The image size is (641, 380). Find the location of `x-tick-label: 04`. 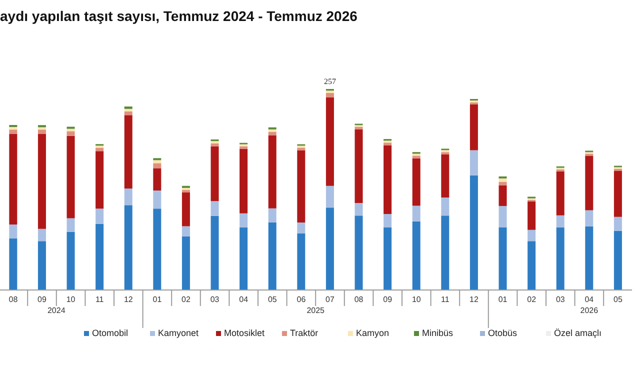

x-tick-label: 04 is located at coordinates (244, 299).